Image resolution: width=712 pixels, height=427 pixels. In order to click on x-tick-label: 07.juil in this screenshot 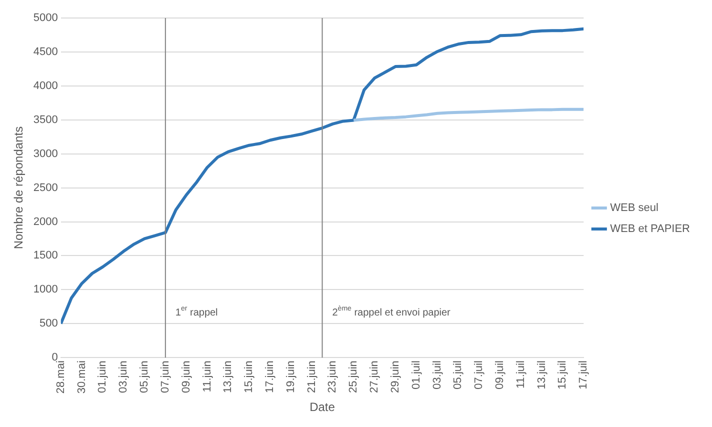, I will do `click(479, 375)`.